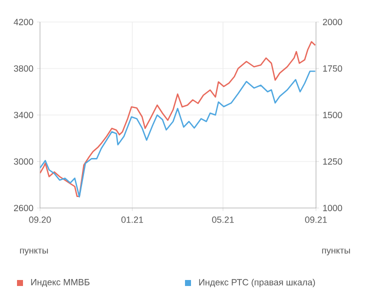 This screenshot has height=303, width=371. What do you see at coordinates (24, 208) in the screenshot?
I see `y-tick-label: 2600` at bounding box center [24, 208].